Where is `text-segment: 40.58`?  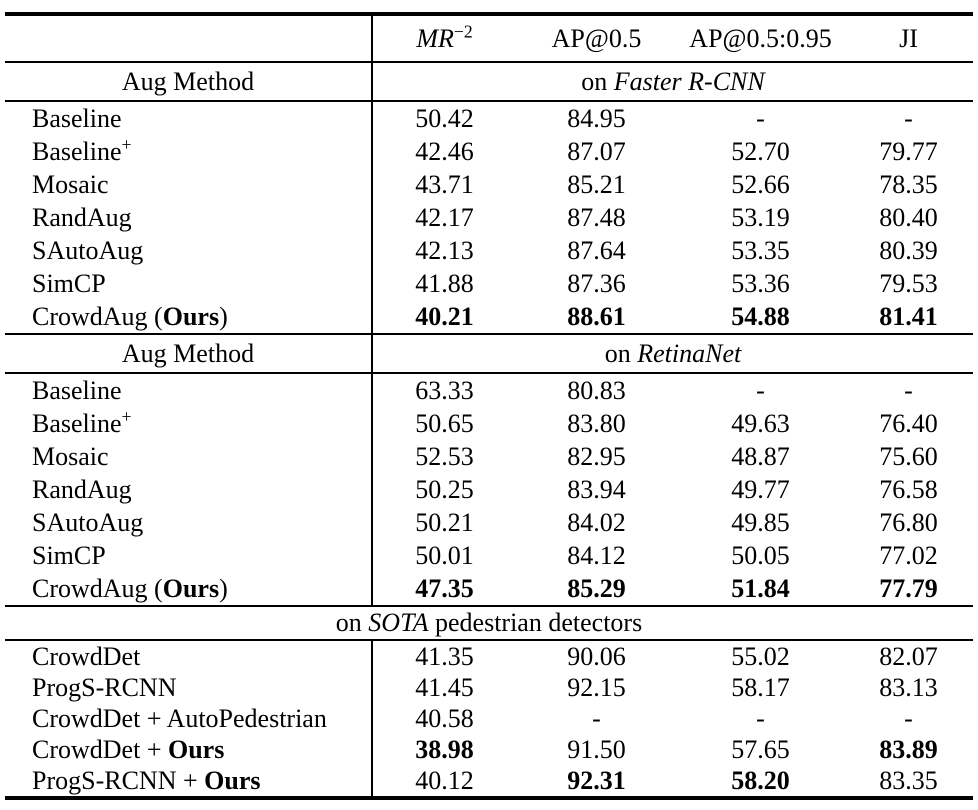
text-segment: 40.58 is located at coordinates (444, 718).